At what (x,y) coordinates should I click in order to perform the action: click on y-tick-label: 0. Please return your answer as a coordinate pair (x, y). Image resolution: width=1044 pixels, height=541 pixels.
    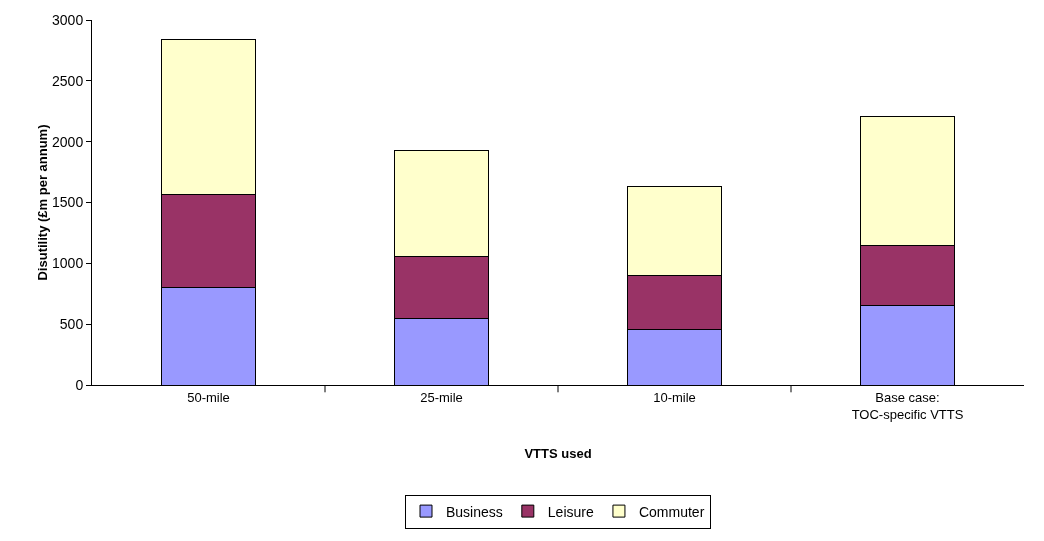
    Looking at the image, I should click on (79, 384).